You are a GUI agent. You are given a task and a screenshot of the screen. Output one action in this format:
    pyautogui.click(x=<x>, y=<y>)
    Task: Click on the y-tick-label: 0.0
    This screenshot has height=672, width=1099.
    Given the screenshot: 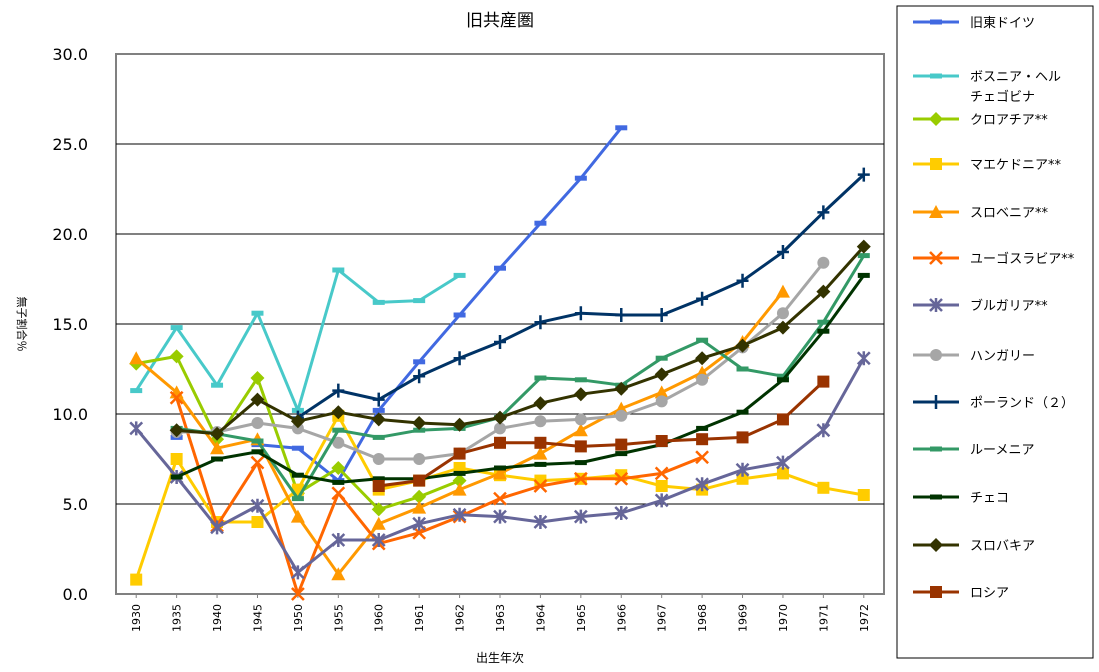 What is the action you would take?
    pyautogui.click(x=75, y=594)
    